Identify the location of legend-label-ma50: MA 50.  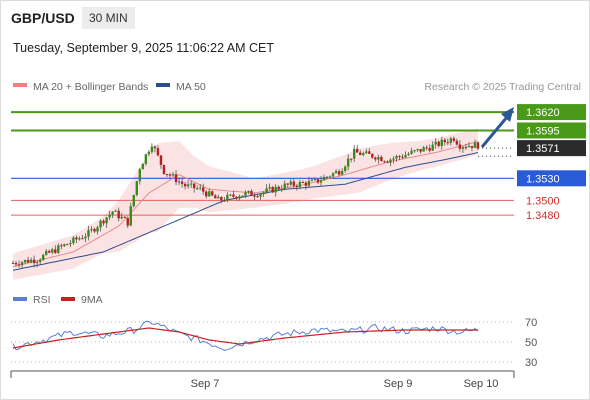
(191, 87).